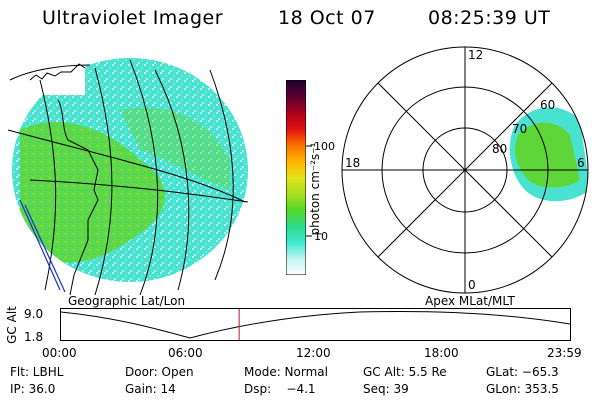  I want to click on colorbar-tick-10: 10, so click(321, 236).